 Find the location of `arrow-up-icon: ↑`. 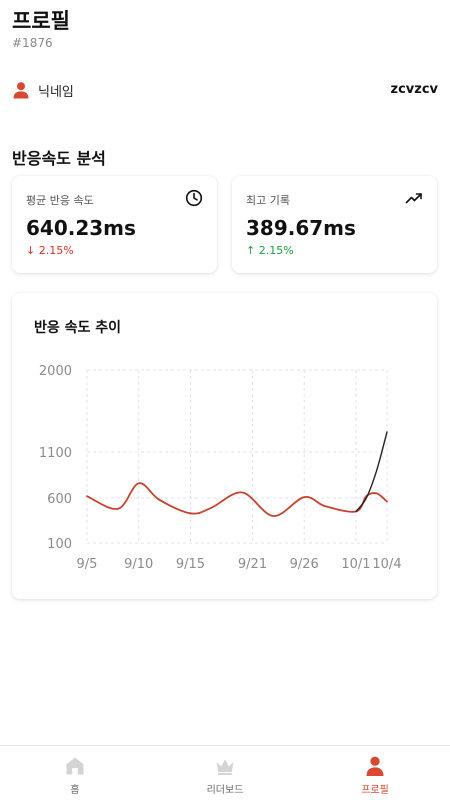

arrow-up-icon: ↑ is located at coordinates (251, 250).